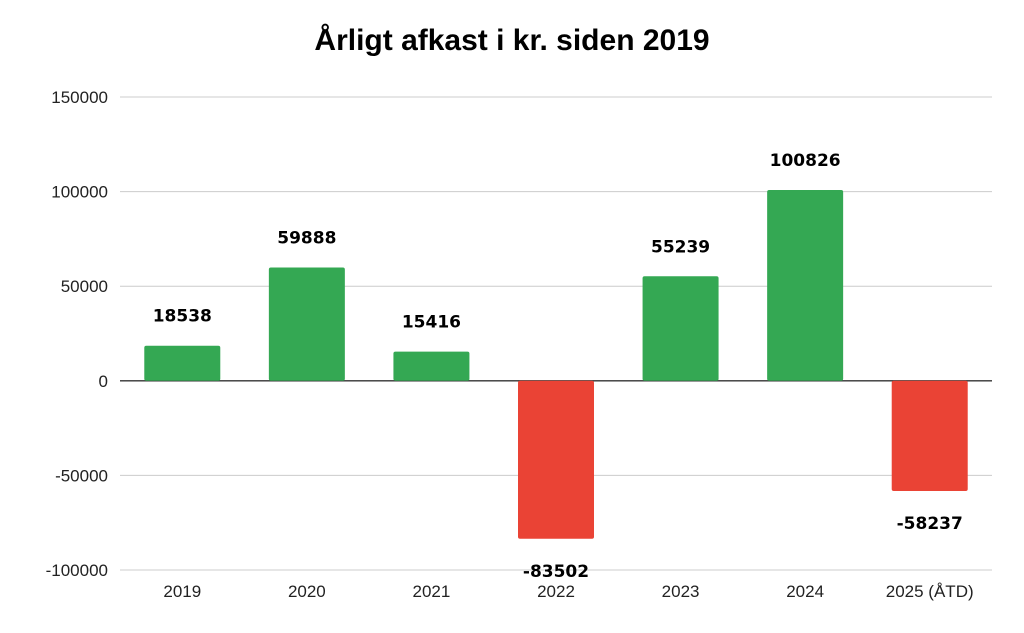  What do you see at coordinates (79, 192) in the screenshot?
I see `y-tick-label: 100000` at bounding box center [79, 192].